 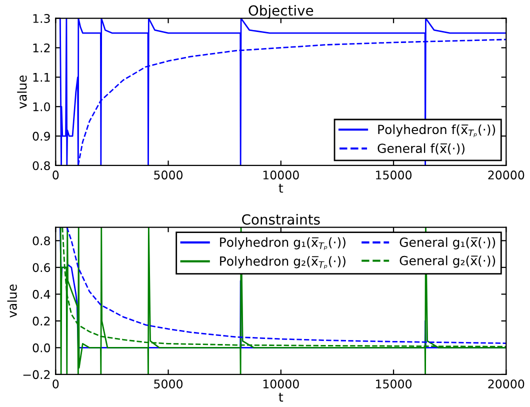 I want to click on y-tick-label: 0.2, so click(x=41, y=321).